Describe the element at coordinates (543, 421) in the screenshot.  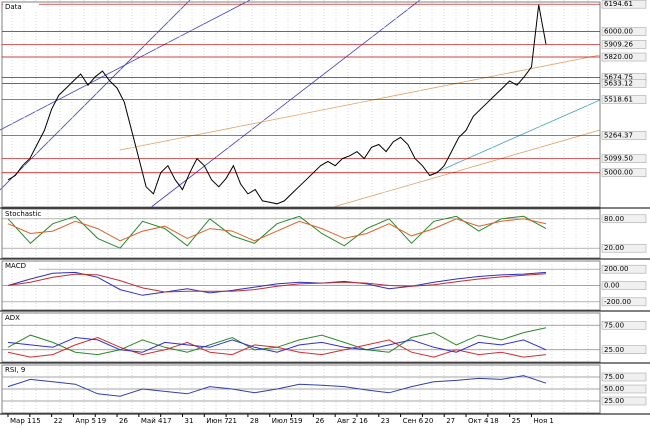
I see `x-tick-label: Ноя 1` at that location.